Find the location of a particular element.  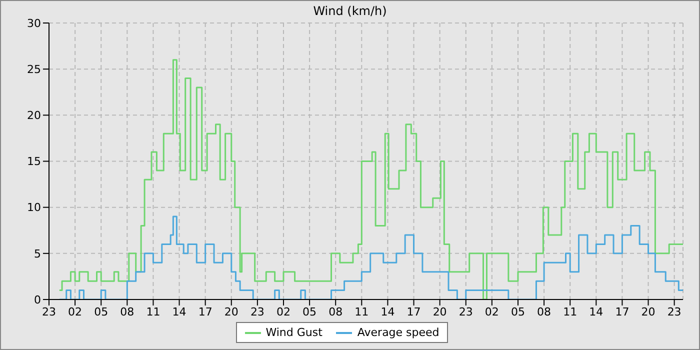

y-tick-label: 5 is located at coordinates (37, 253).